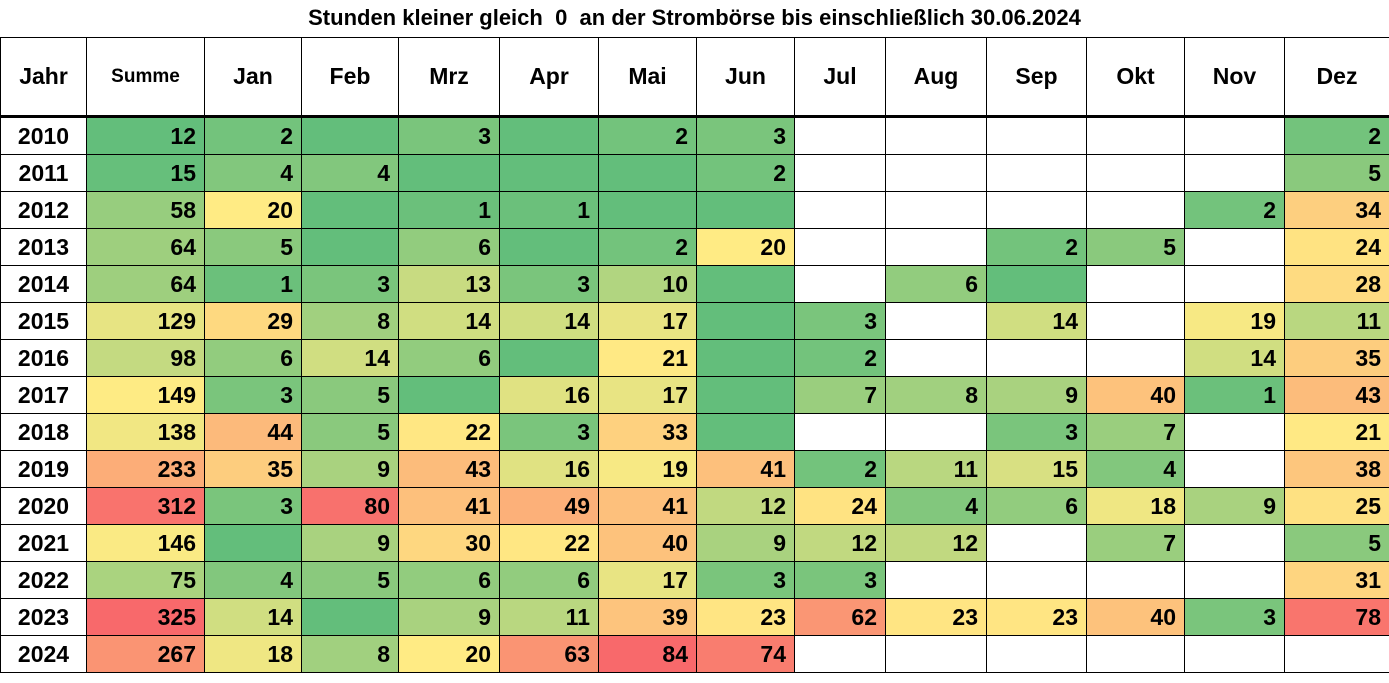 This screenshot has height=683, width=1389. I want to click on month-cell: 33, so click(647, 432).